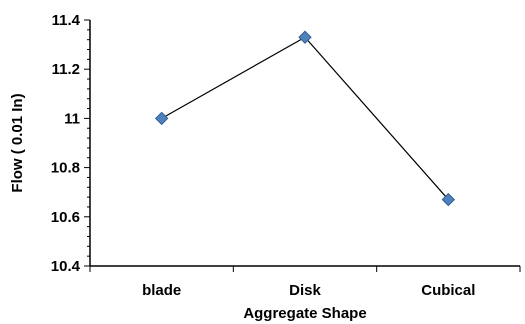  Describe the element at coordinates (448, 290) in the screenshot. I see `x-tick-label: Cubical` at that location.